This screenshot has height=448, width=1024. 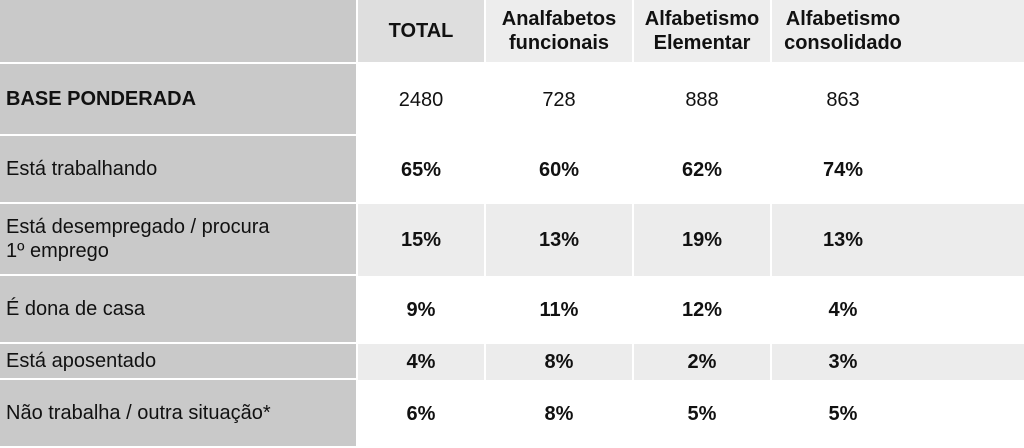 What do you see at coordinates (701, 100) in the screenshot?
I see `table-cell: 888` at bounding box center [701, 100].